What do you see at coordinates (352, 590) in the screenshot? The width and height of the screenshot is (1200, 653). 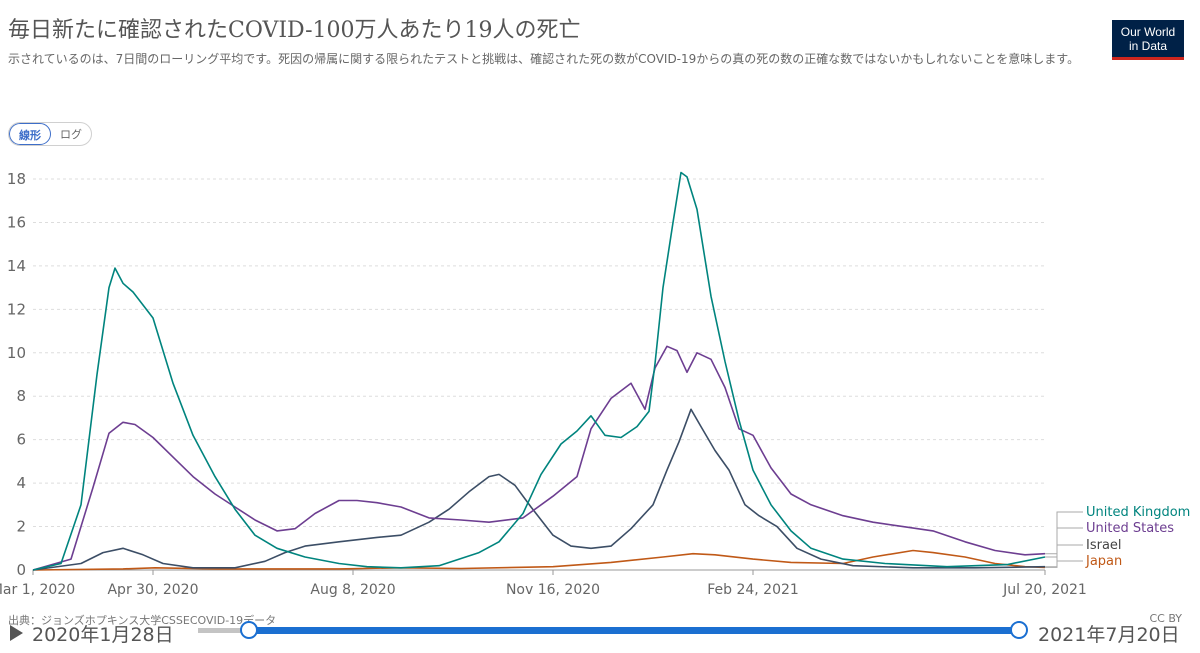 I see `x-tick-label: Aug 8, 2020` at bounding box center [352, 590].